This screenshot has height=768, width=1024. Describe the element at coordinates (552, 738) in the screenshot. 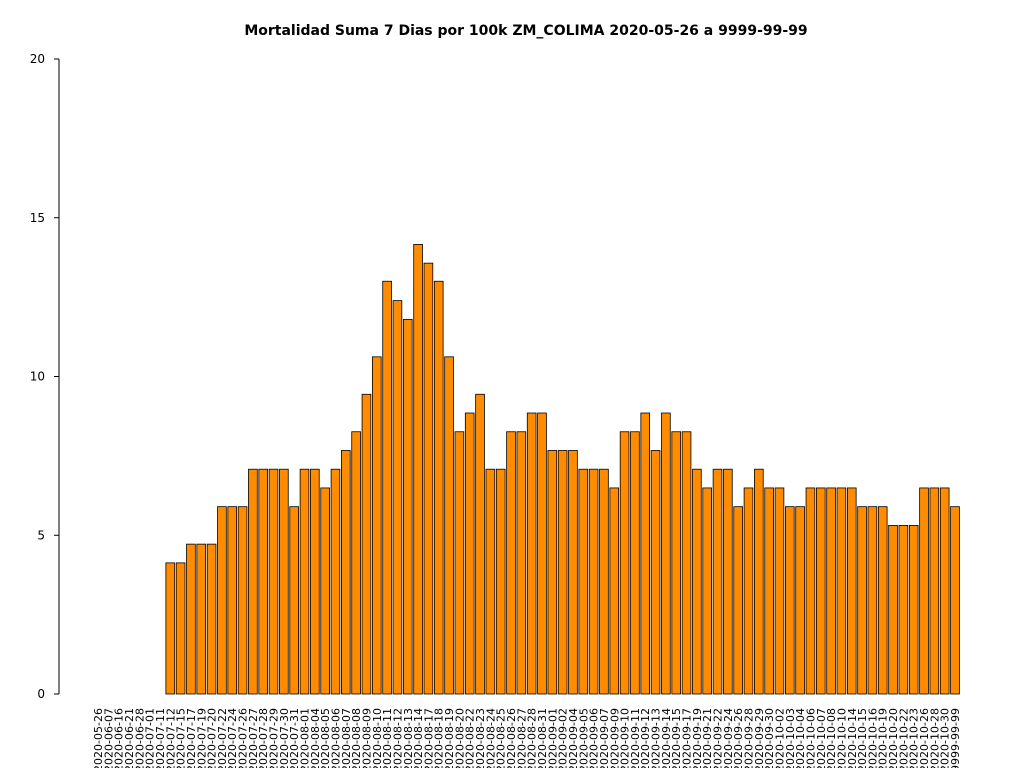

I see `x-tick-label: 2020-09-01` at that location.